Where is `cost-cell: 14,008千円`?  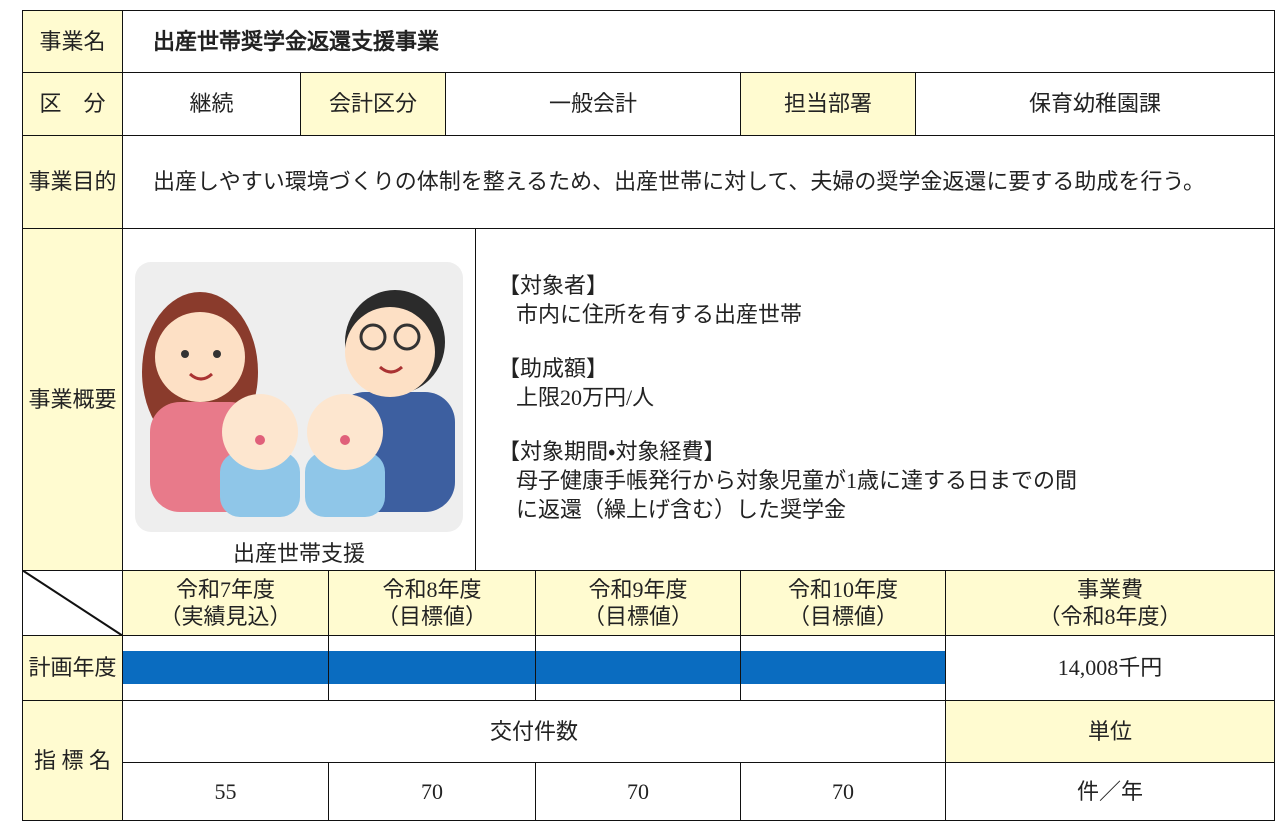 cost-cell: 14,008千円 is located at coordinates (1110, 668).